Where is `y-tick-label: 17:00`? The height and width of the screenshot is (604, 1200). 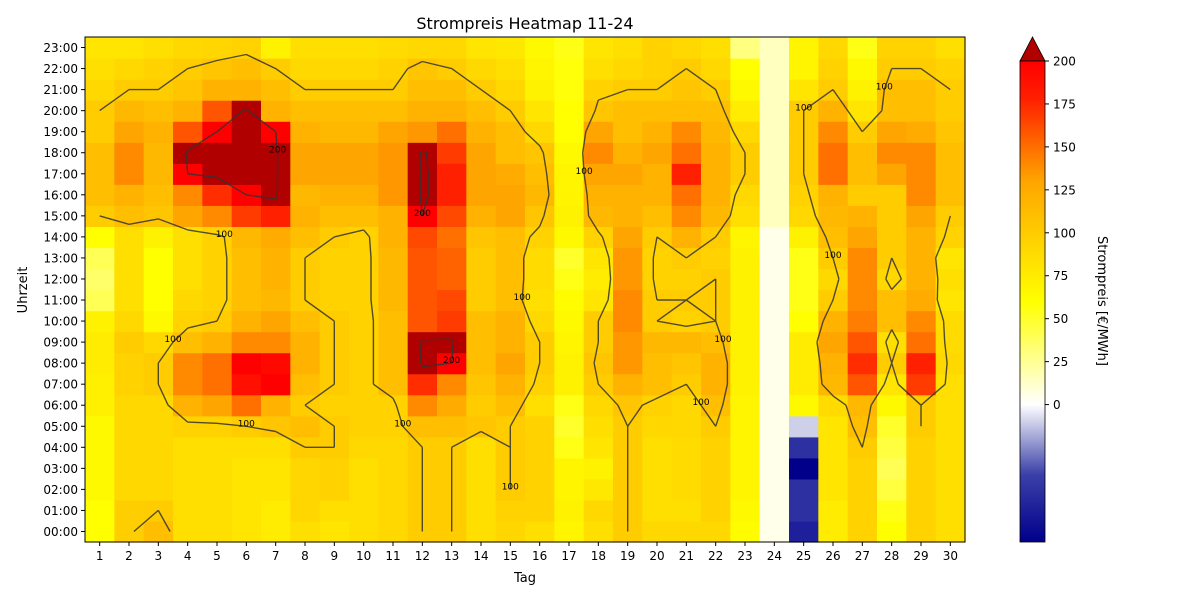 y-tick-label: 17:00 is located at coordinates (60, 174).